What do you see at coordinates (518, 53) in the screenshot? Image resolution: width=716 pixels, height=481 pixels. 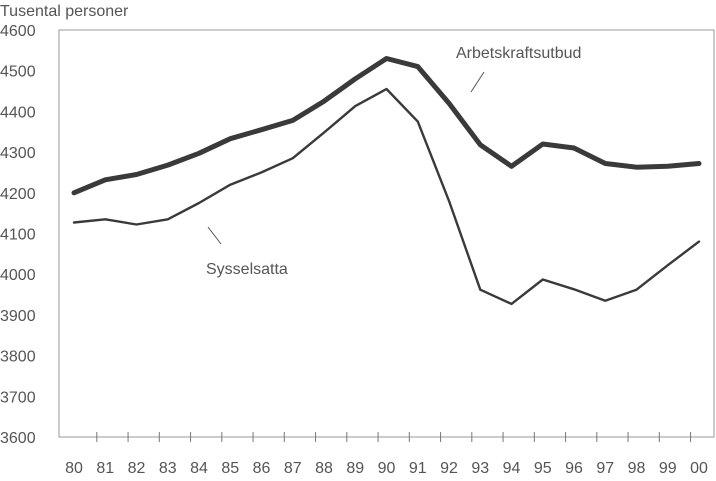 I see `series-label-arbetskraftsutbud: Arbetskraftsutbud` at bounding box center [518, 53].